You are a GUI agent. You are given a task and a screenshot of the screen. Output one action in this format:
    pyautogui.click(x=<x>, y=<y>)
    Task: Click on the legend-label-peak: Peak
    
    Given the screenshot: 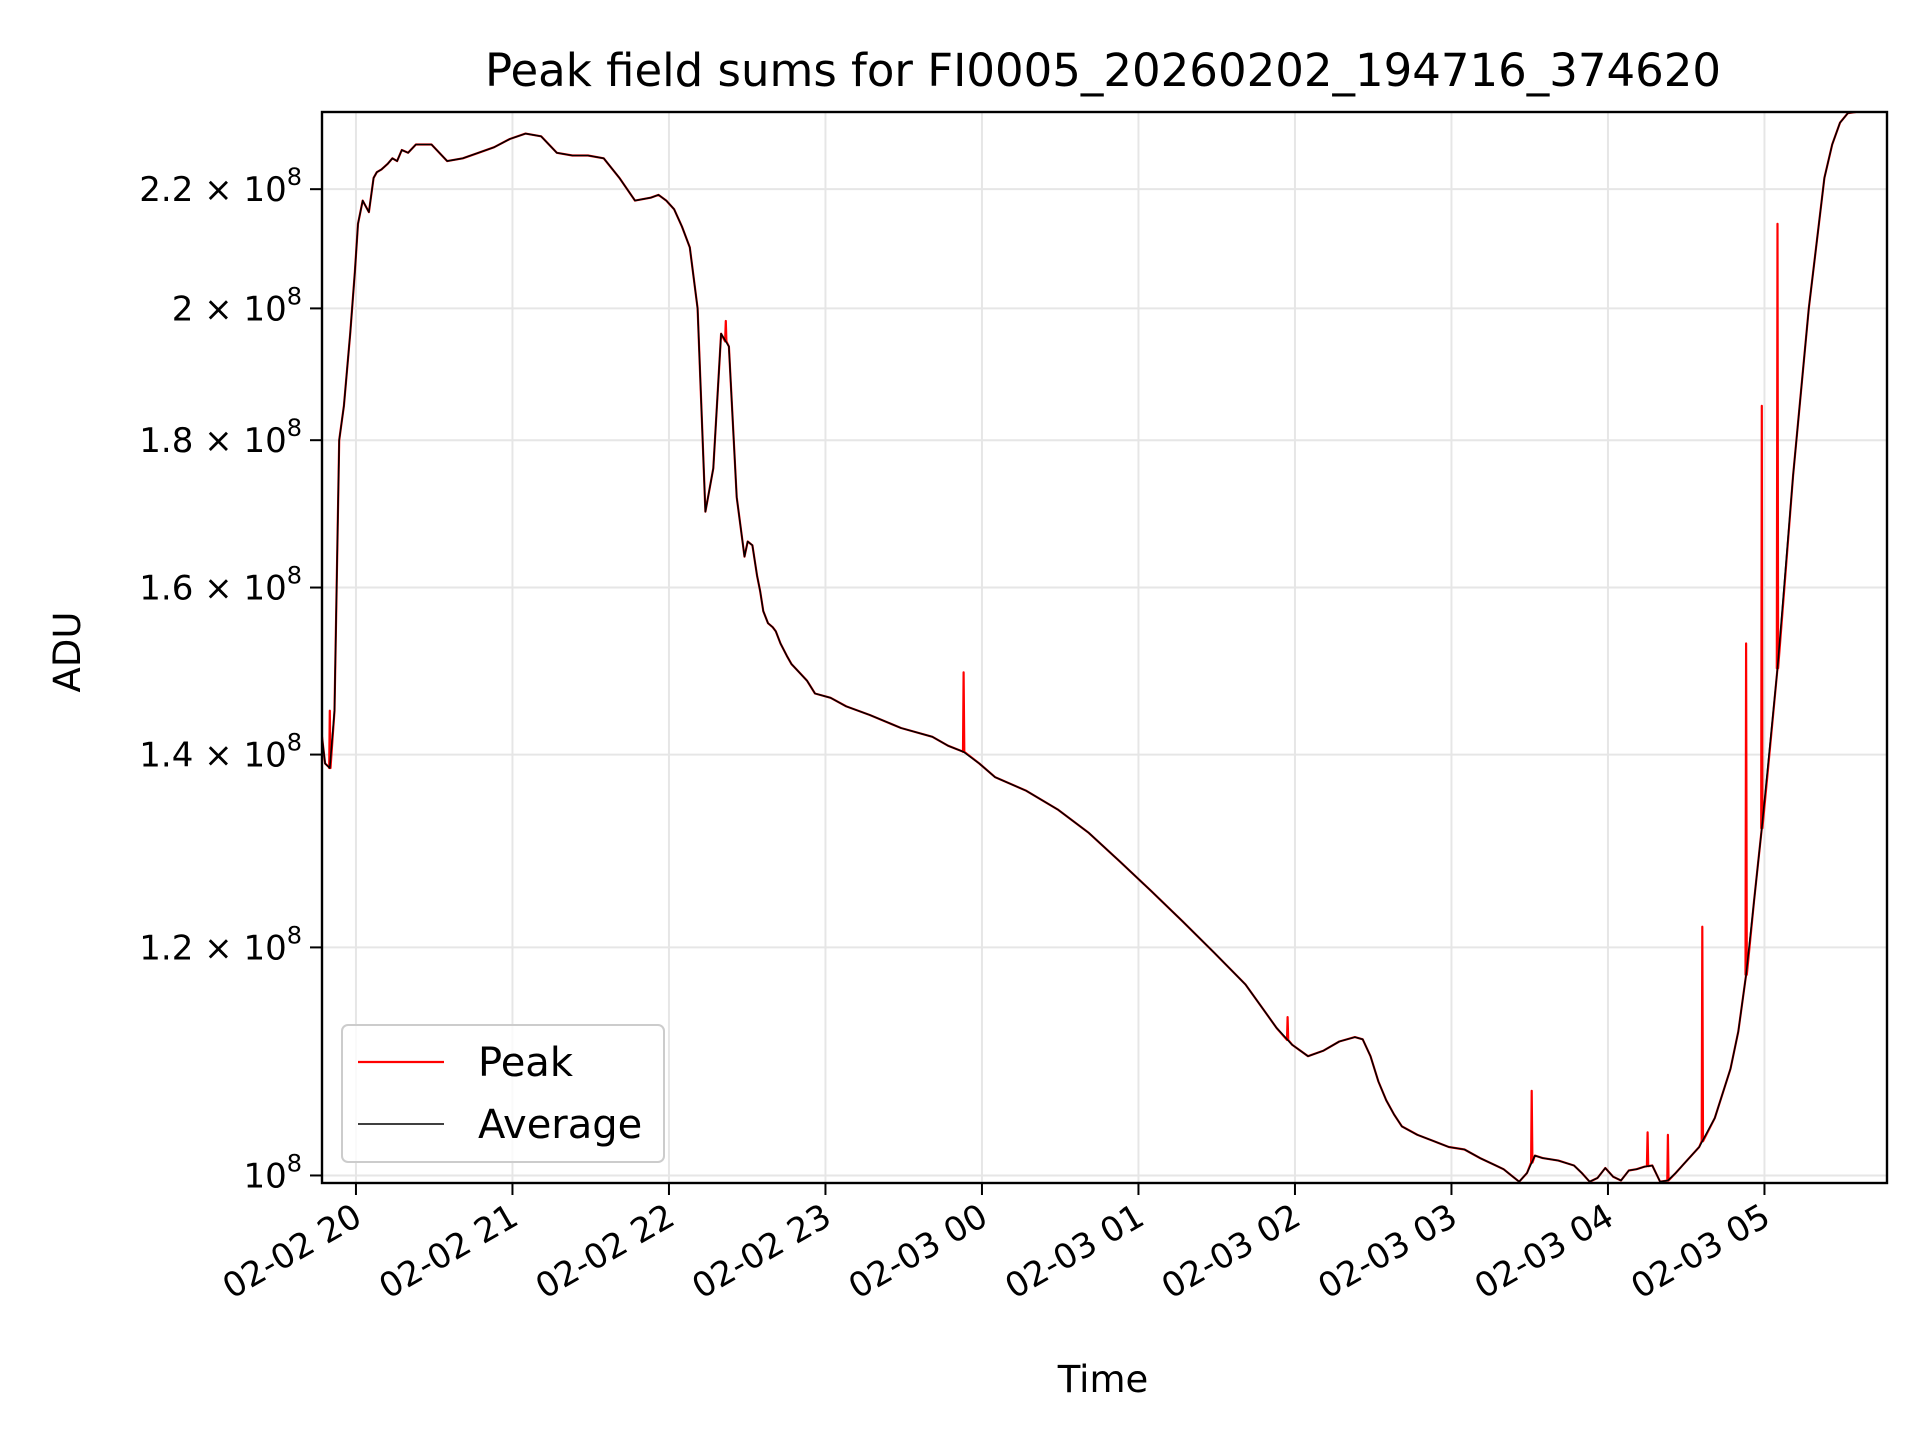 What is the action you would take?
    pyautogui.click(x=526, y=1063)
    